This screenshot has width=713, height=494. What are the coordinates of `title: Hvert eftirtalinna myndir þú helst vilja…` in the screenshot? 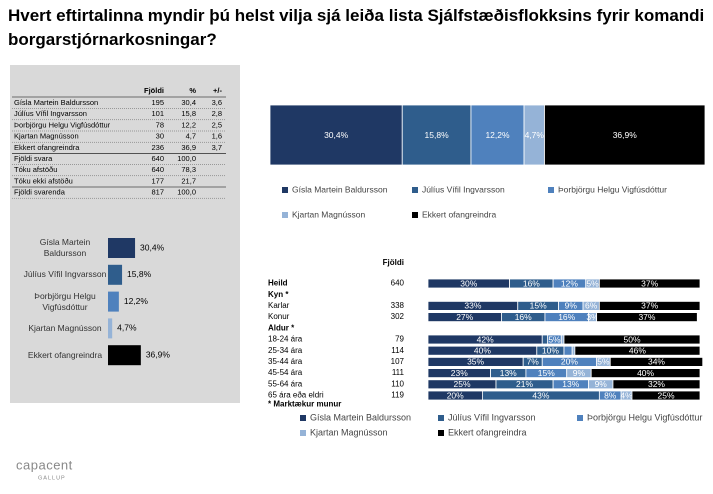 It's located at (356, 27).